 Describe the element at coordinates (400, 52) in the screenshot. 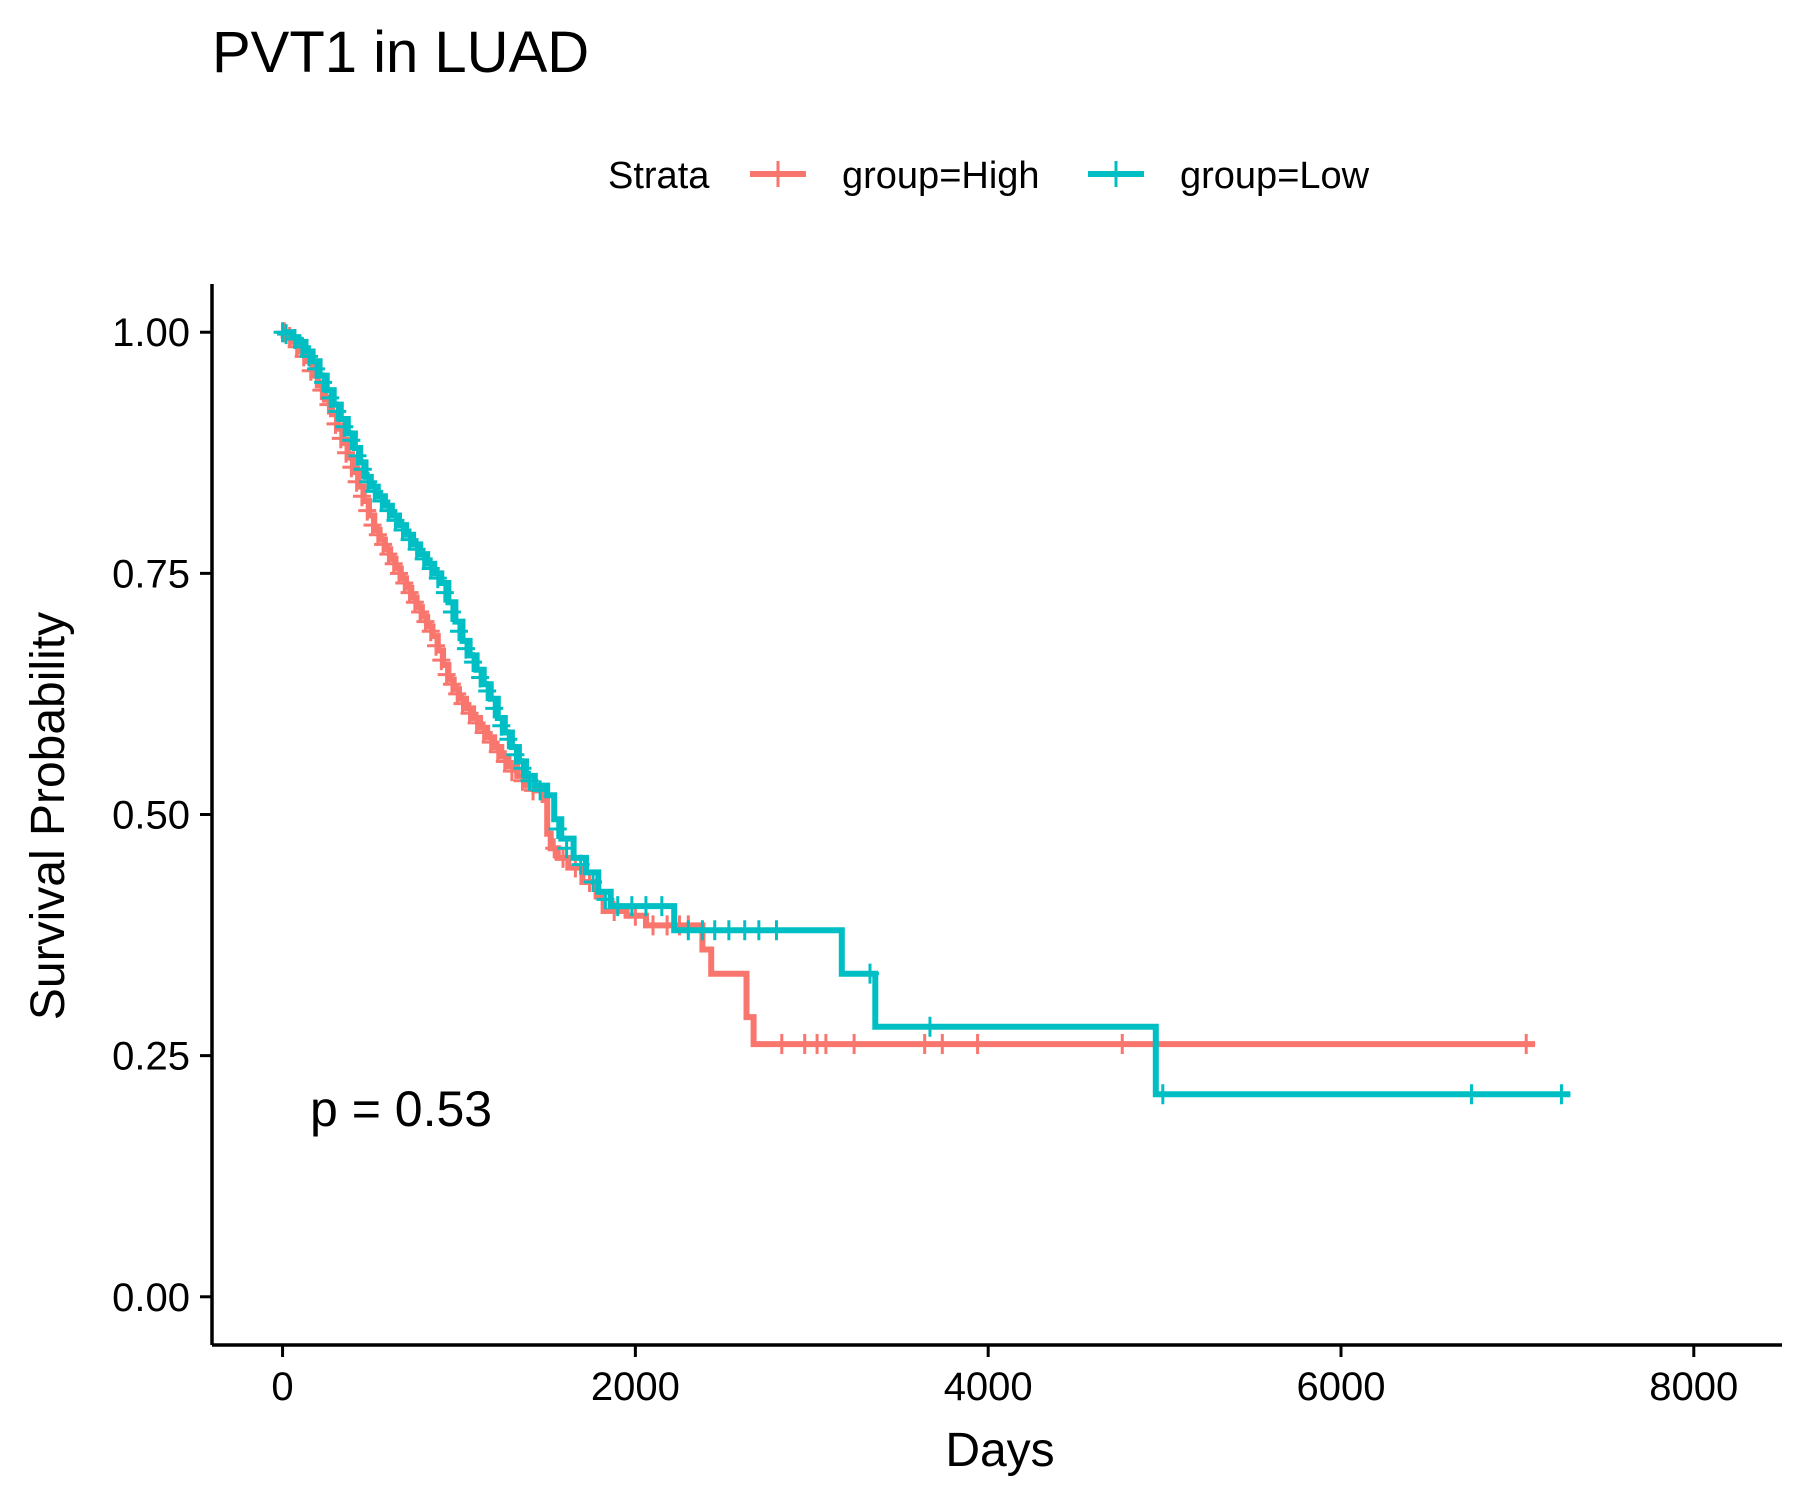

I see `chart-title: PVT1 in LUAD` at that location.